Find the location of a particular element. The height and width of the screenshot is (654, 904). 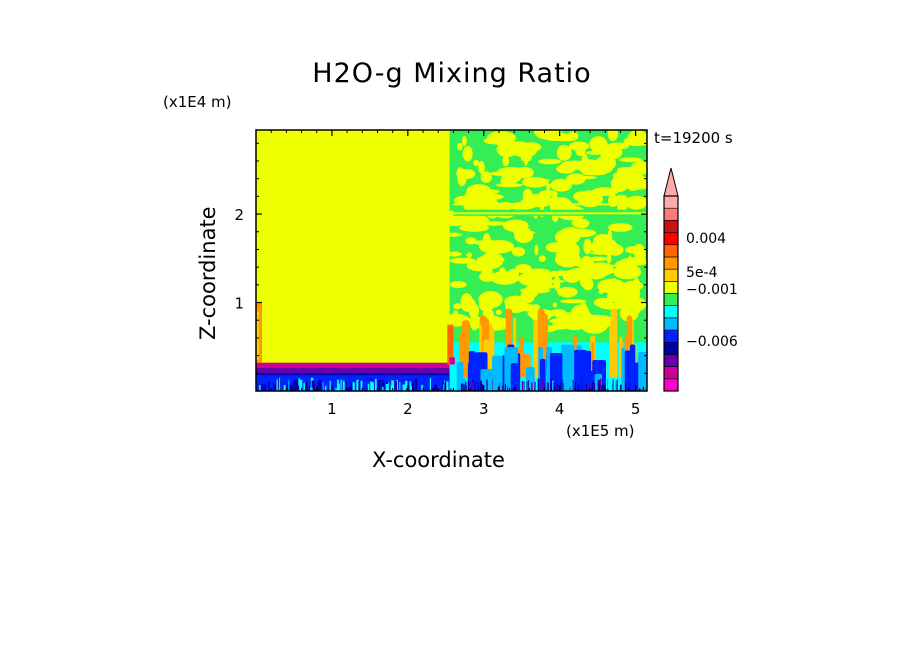

colorbar-label: 0.004 is located at coordinates (706, 239).